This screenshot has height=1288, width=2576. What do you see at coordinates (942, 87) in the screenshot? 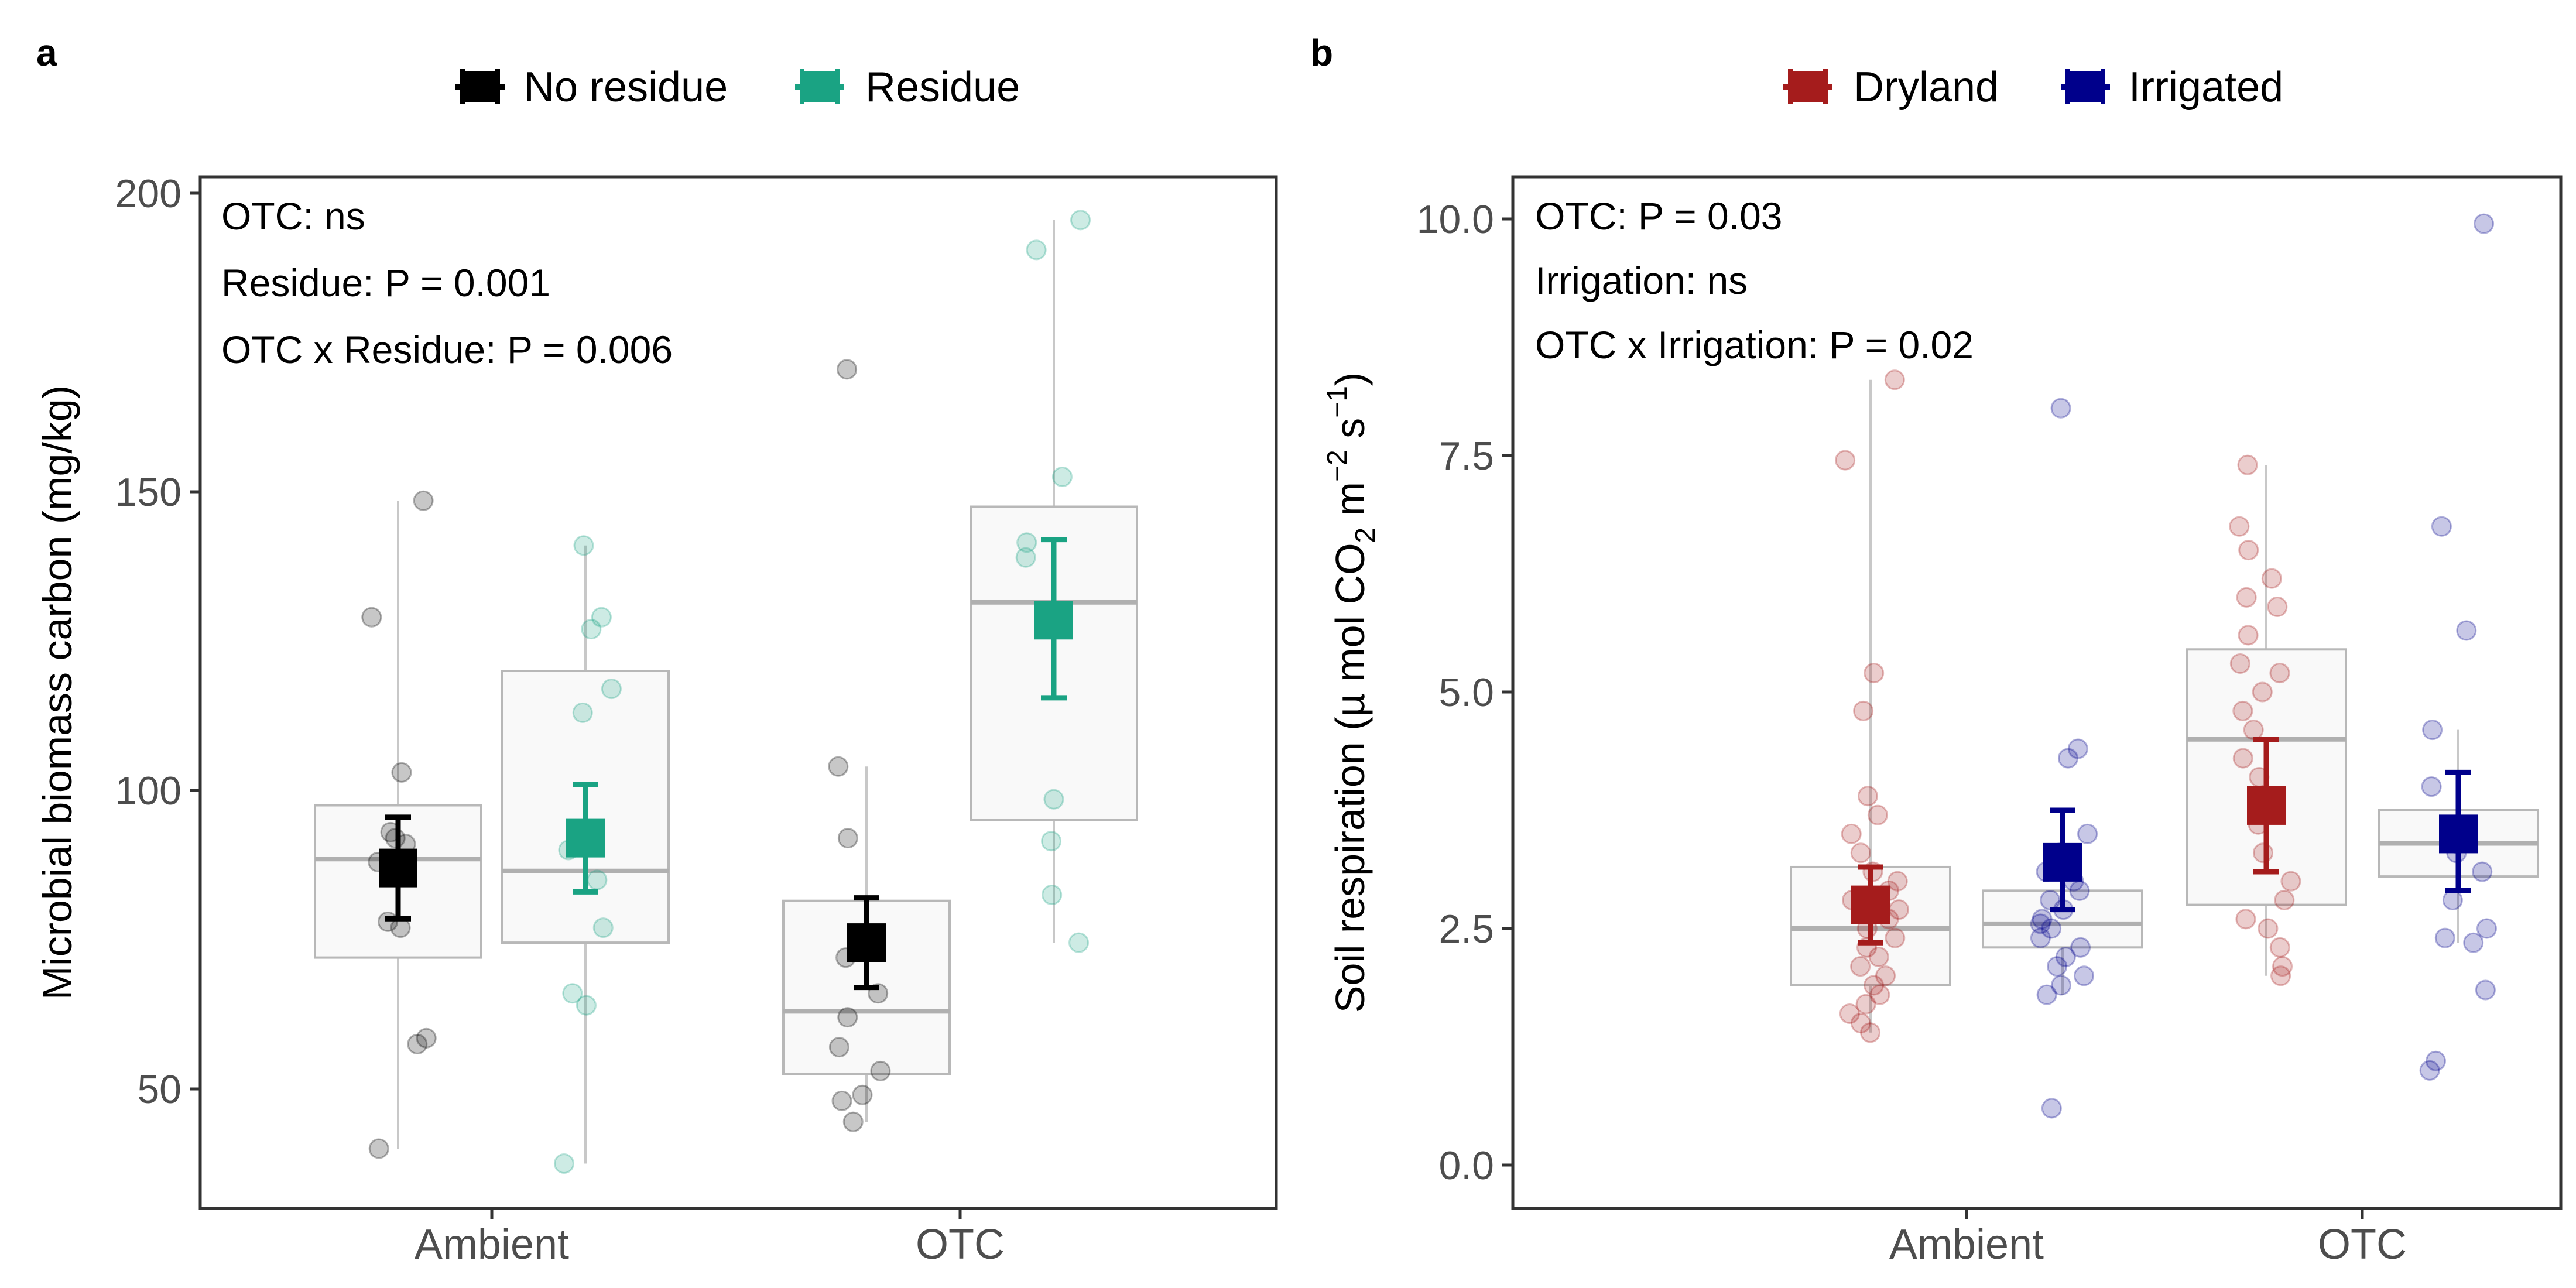
I see `legend-label: Residue` at bounding box center [942, 87].